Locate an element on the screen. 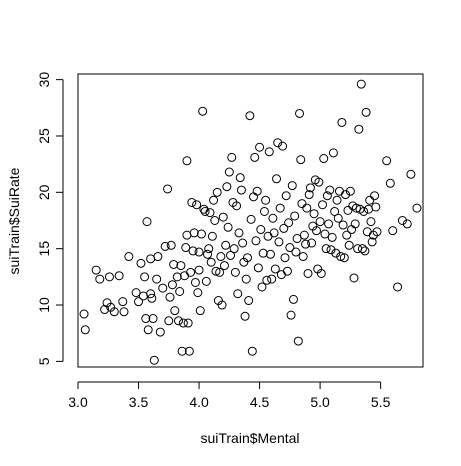 This screenshot has width=461, height=466. x-tick-label: 4.0 is located at coordinates (199, 402).